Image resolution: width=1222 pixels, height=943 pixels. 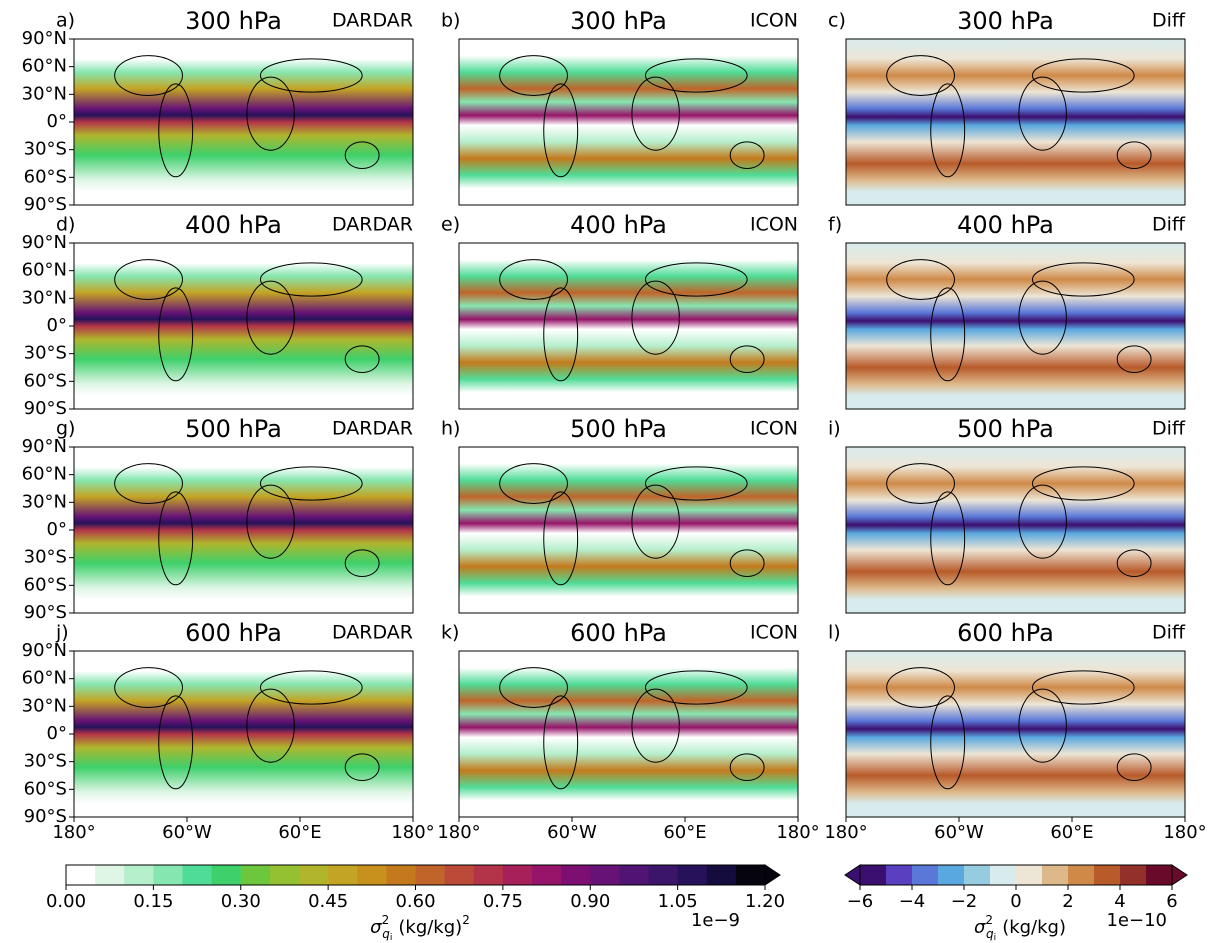 I want to click on colorbar-tick-label: 0, so click(x=1015, y=901).